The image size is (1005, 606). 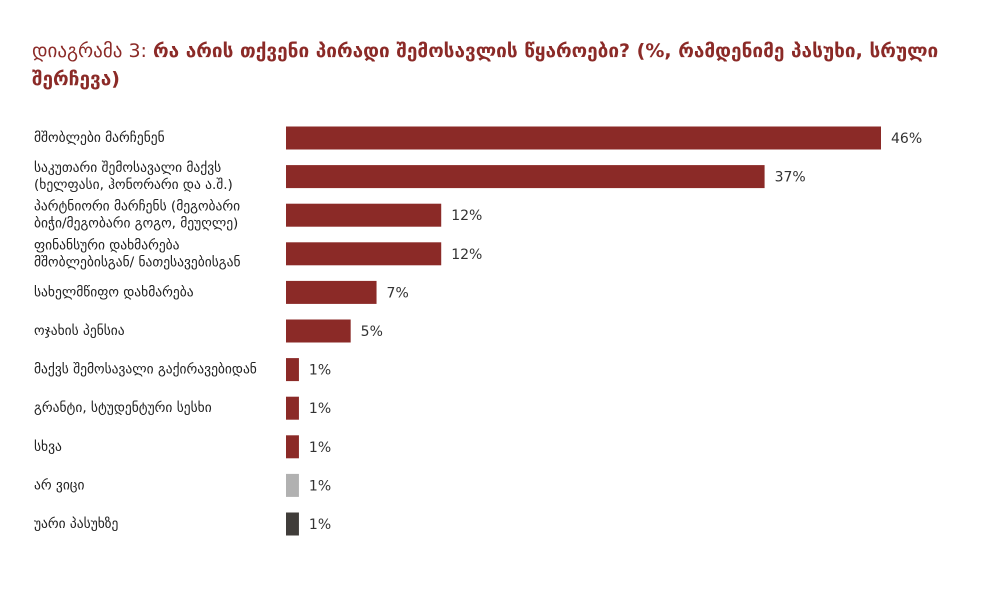 What do you see at coordinates (372, 332) in the screenshot?
I see `value-label: 5%` at bounding box center [372, 332].